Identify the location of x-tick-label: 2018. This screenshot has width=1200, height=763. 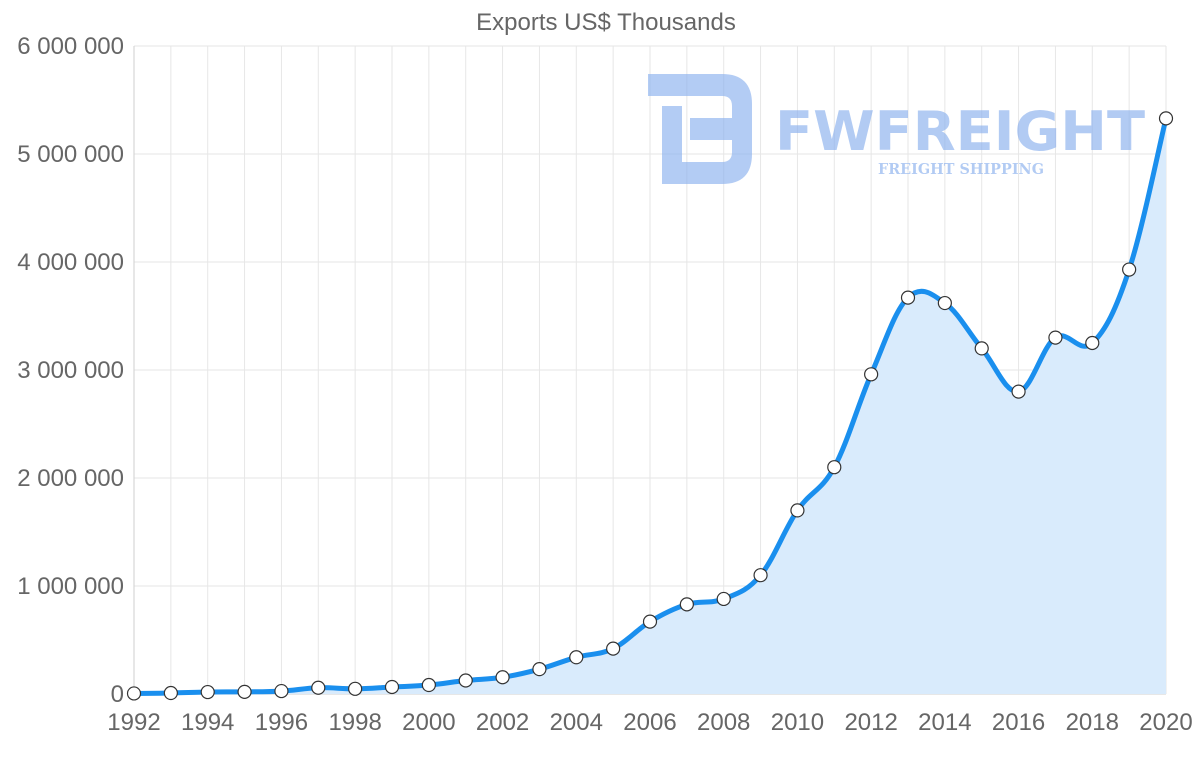
(1092, 722).